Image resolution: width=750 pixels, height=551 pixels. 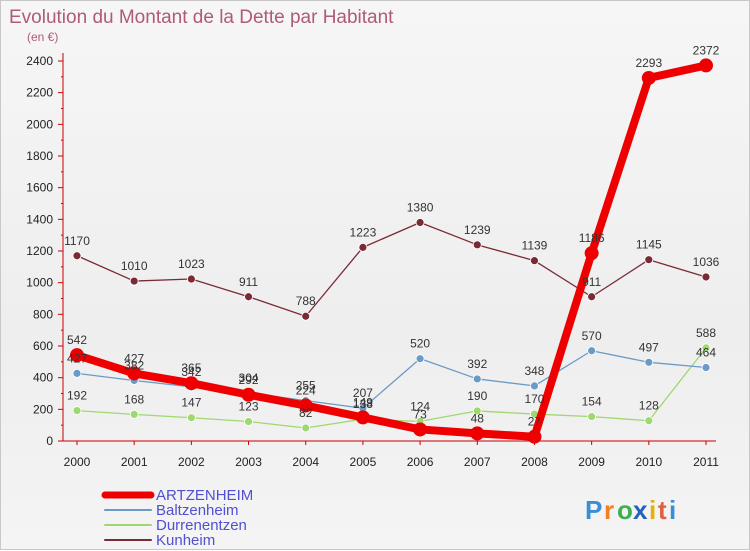 I want to click on brand-letter: o, so click(x=625, y=510).